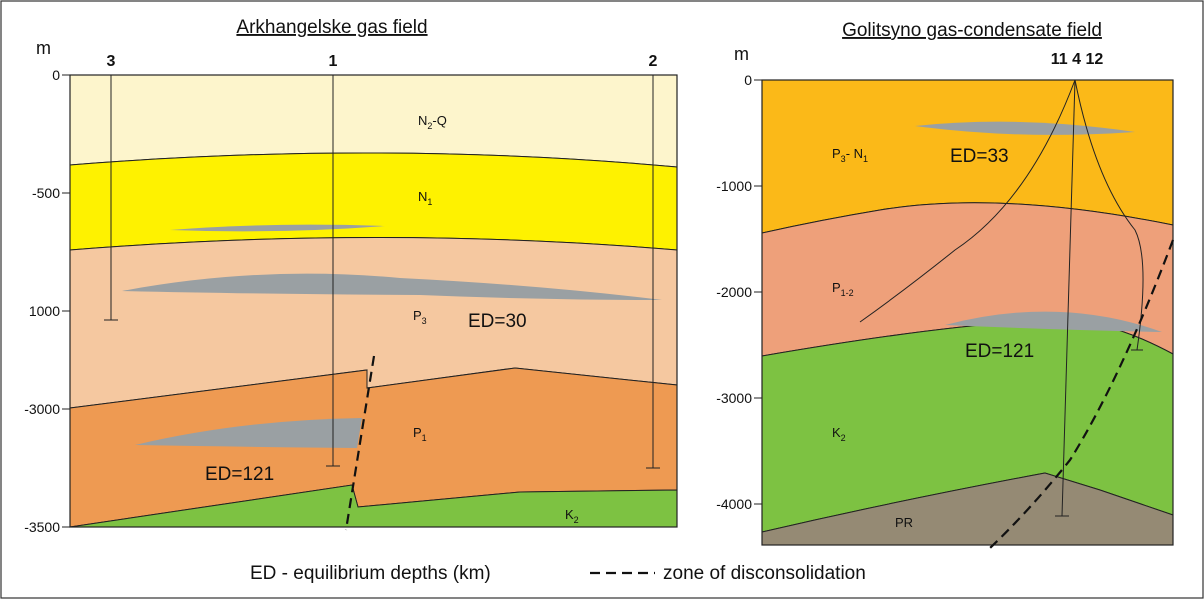 This screenshot has width=1204, height=599. I want to click on right-tick-3000: -3000, so click(734, 398).